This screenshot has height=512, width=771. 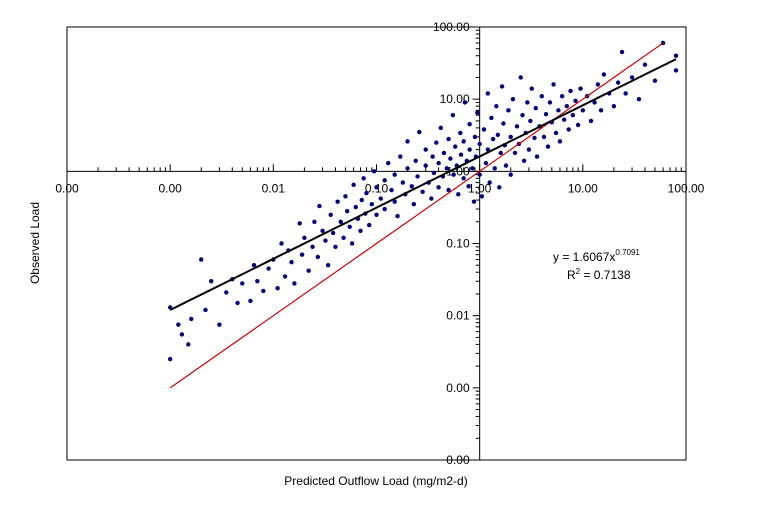 What do you see at coordinates (476, 243) in the screenshot?
I see `y-axis-ticks` at bounding box center [476, 243].